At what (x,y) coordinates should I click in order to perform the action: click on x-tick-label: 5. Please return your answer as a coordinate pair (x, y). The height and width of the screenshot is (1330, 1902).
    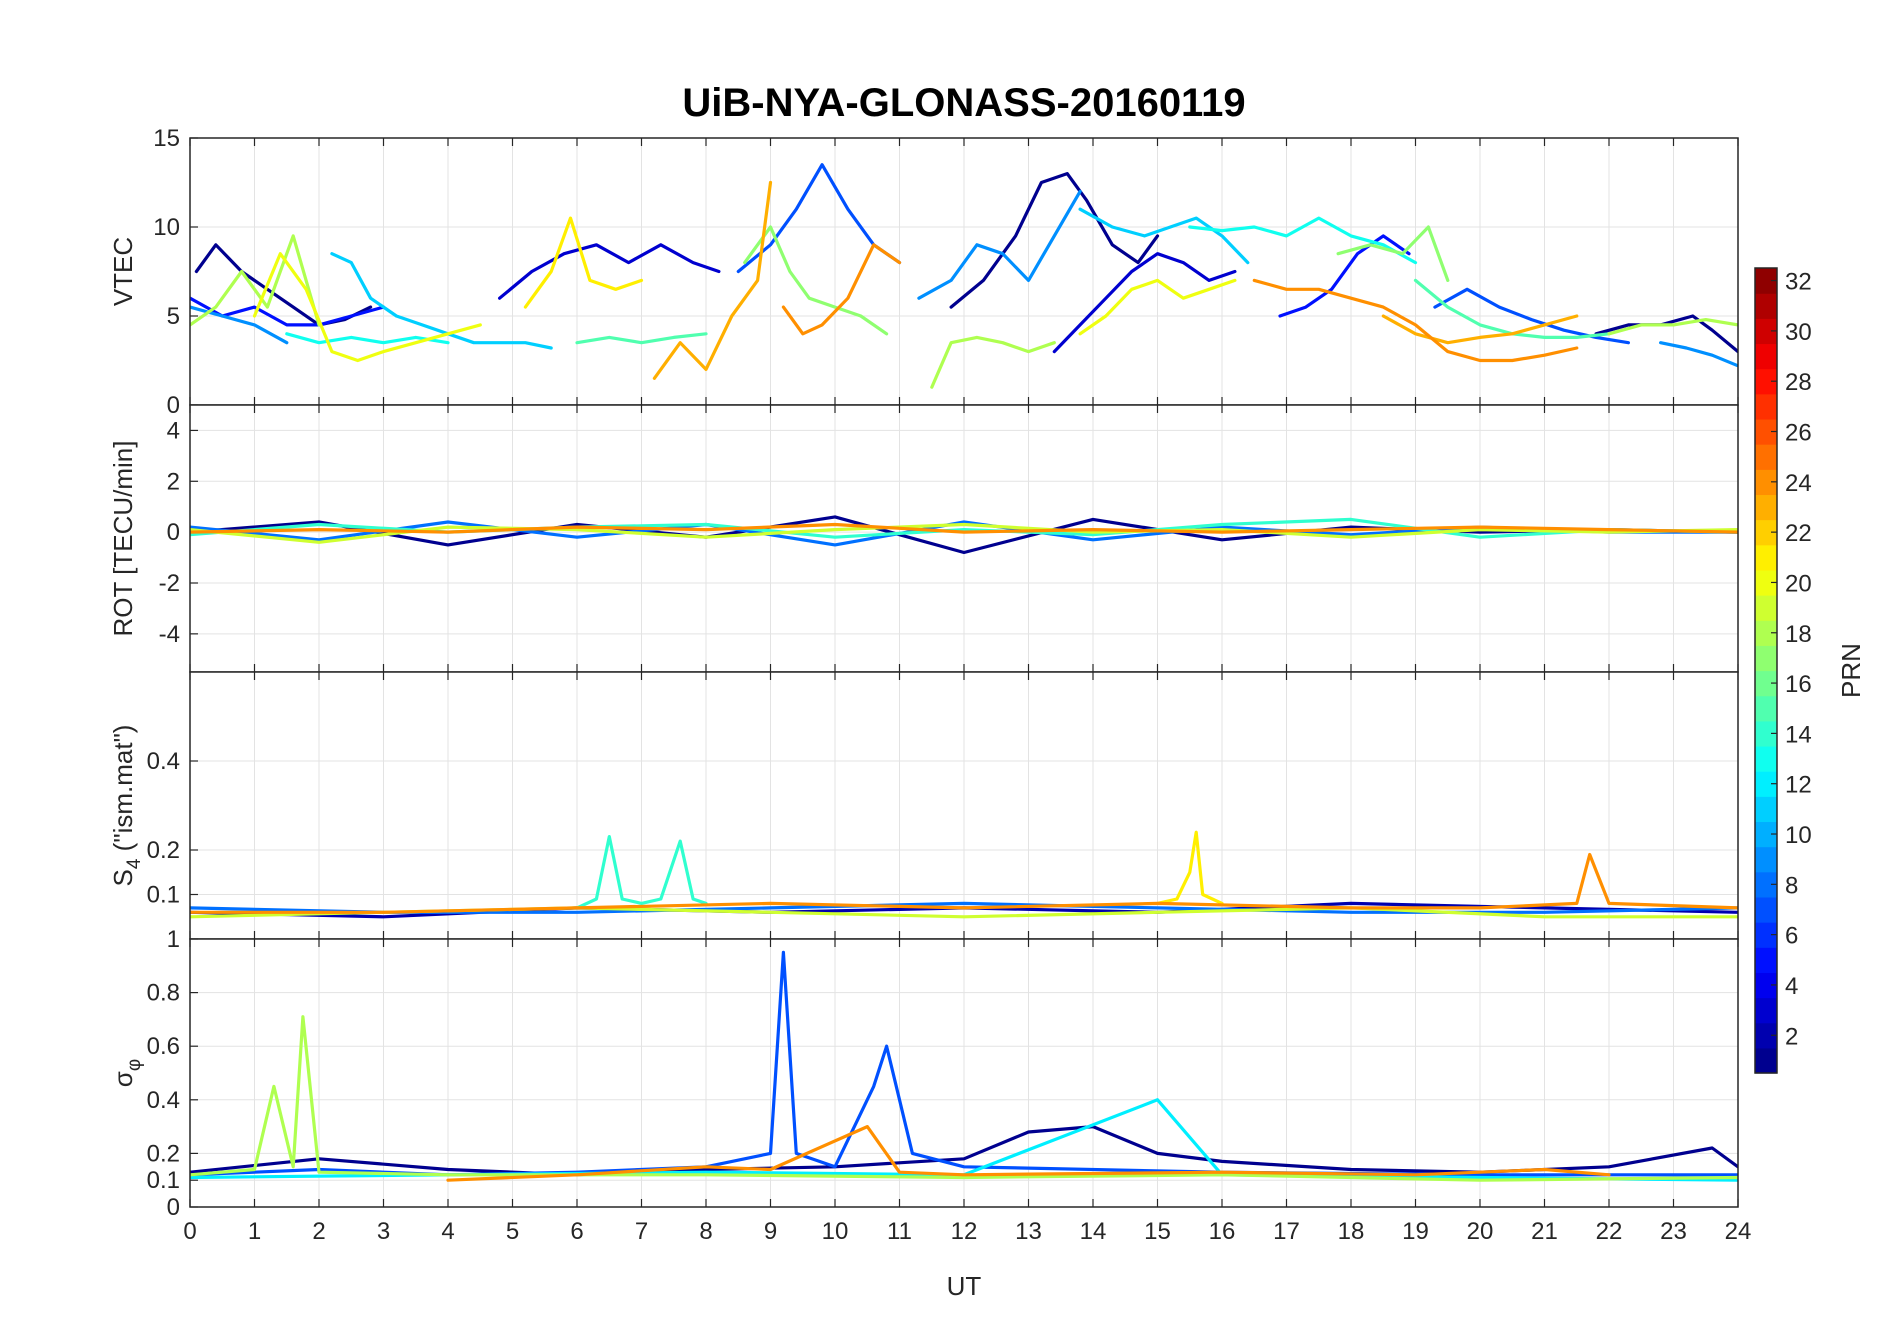
    Looking at the image, I should click on (512, 1231).